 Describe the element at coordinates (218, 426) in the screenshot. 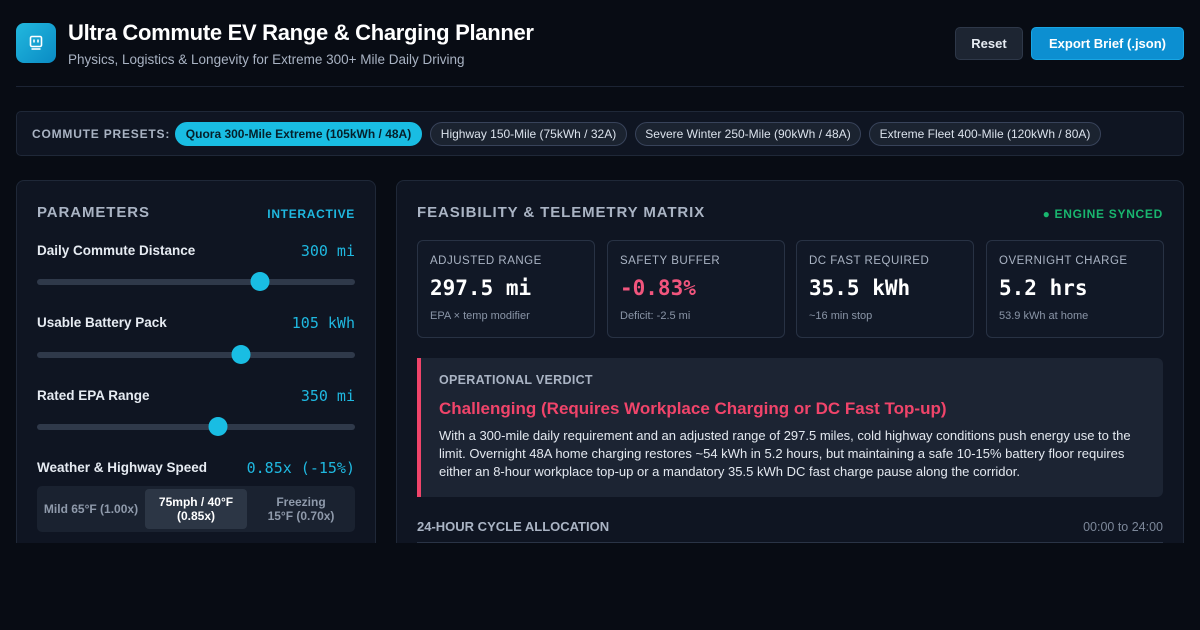

I see `epa-range-thumb` at that location.